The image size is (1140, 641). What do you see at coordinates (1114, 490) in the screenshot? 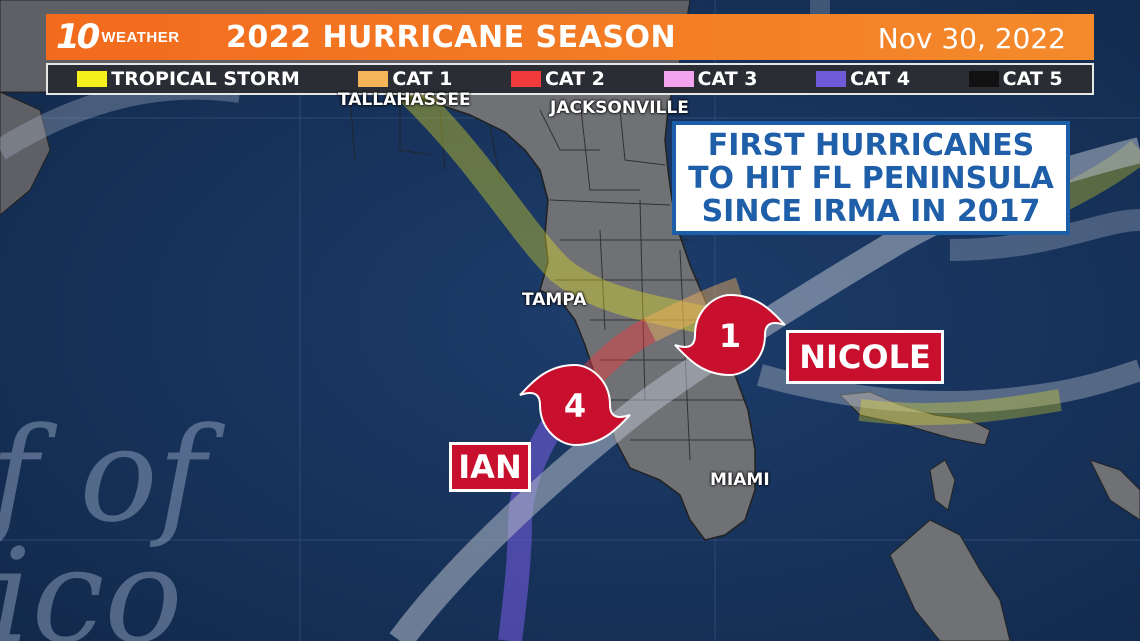
I see `east-island` at bounding box center [1114, 490].